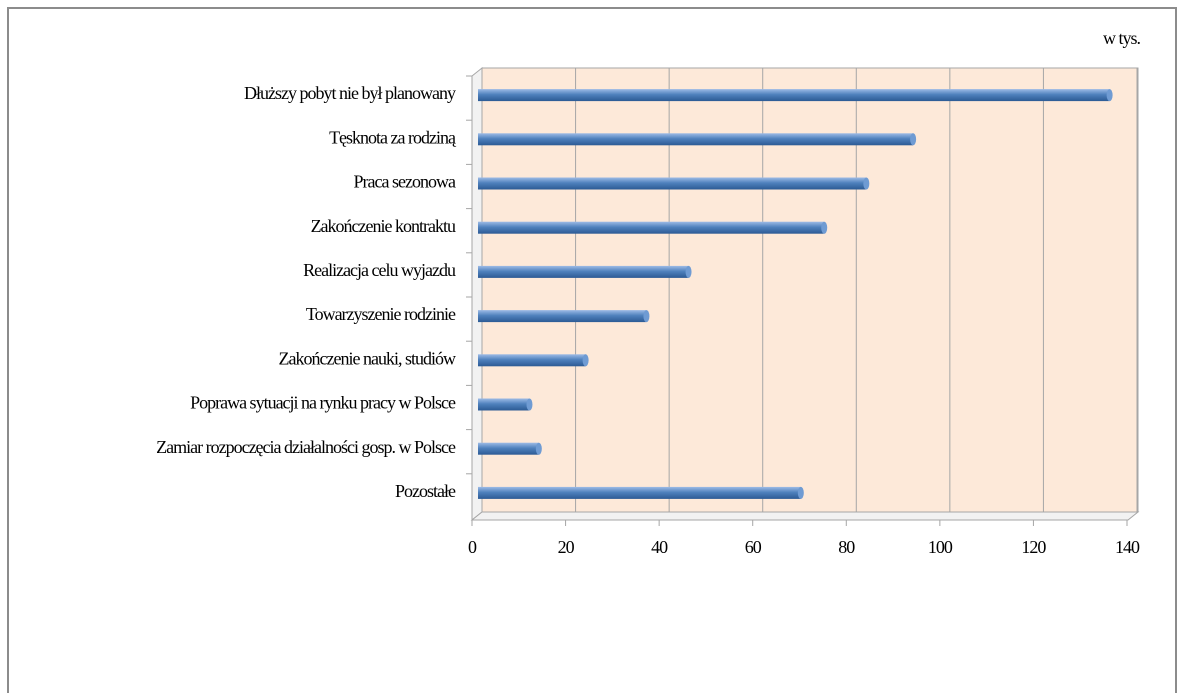 This screenshot has height=693, width=1184. Describe the element at coordinates (753, 547) in the screenshot. I see `x-tick-label: 60` at that location.